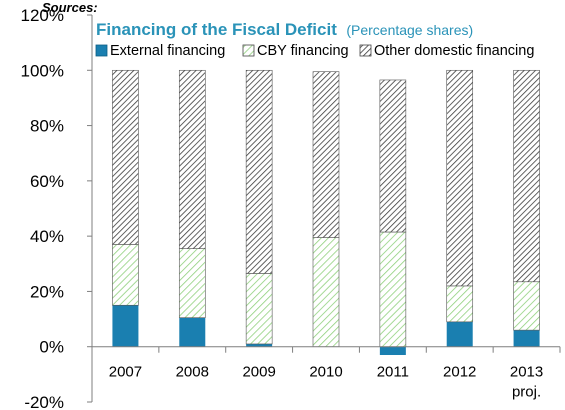 The image size is (565, 410). What do you see at coordinates (258, 372) in the screenshot?
I see `x-tick-label: 2009` at bounding box center [258, 372].